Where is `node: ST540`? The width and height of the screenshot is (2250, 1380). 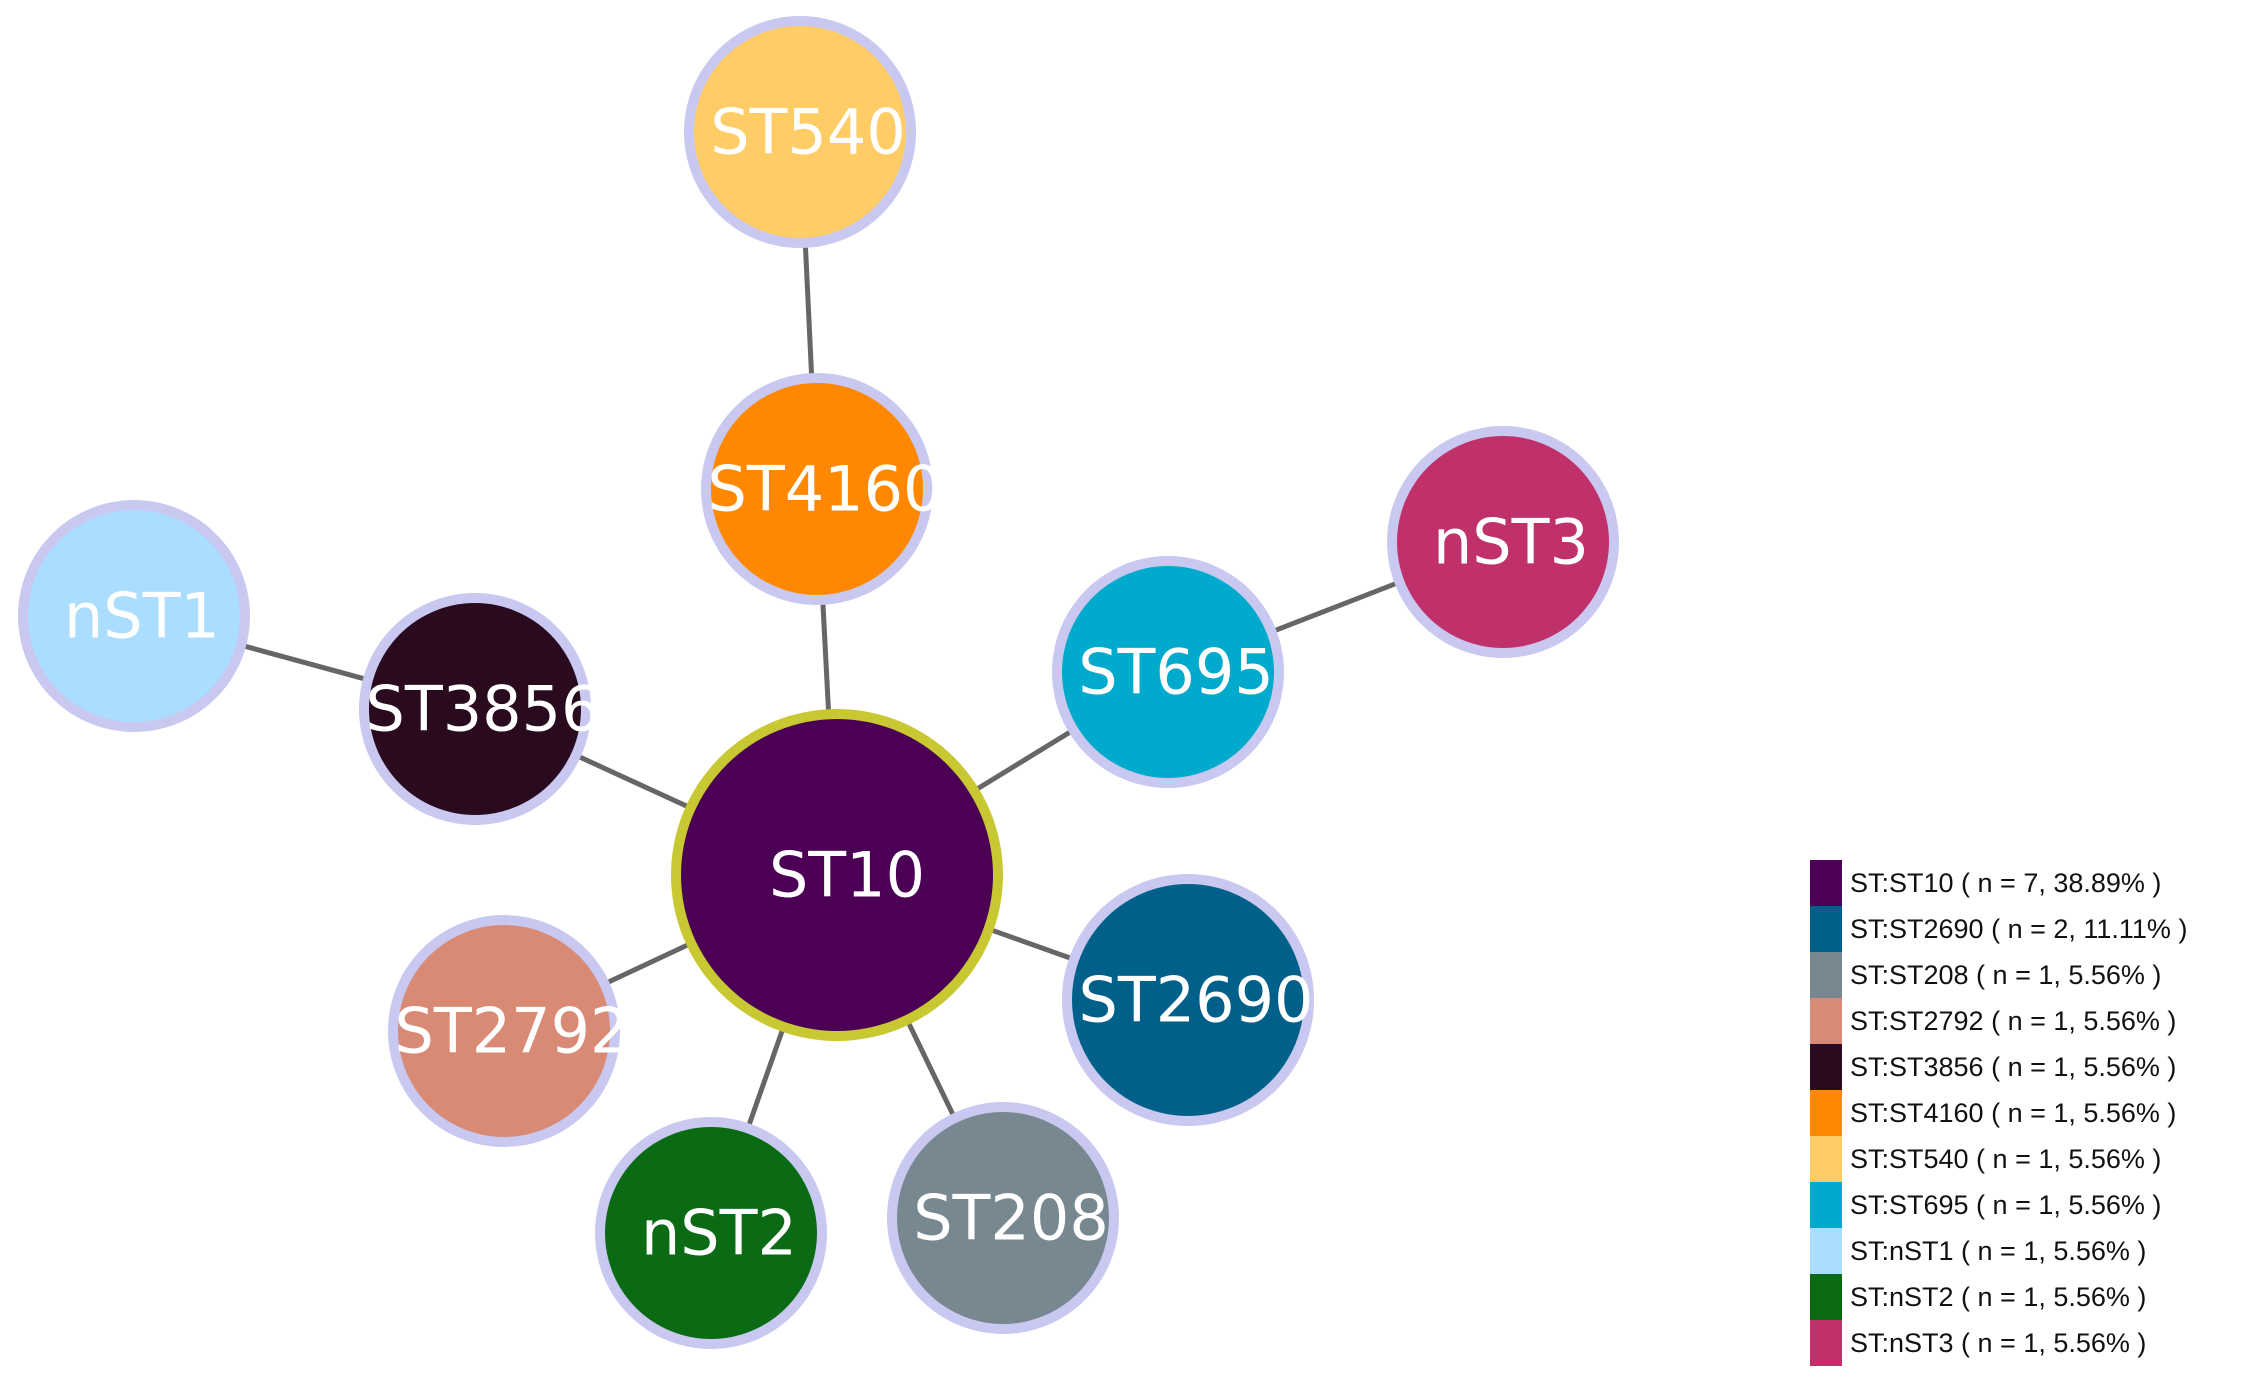 node: ST540 is located at coordinates (800, 132).